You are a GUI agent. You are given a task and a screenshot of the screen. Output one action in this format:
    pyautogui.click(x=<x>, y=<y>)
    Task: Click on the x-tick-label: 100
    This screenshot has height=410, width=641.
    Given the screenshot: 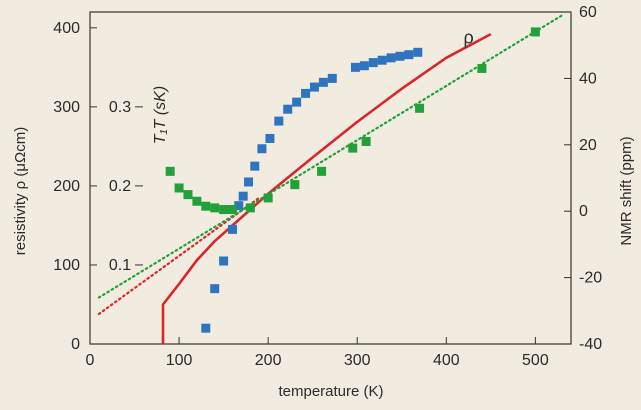 What is the action you would take?
    pyautogui.click(x=179, y=360)
    